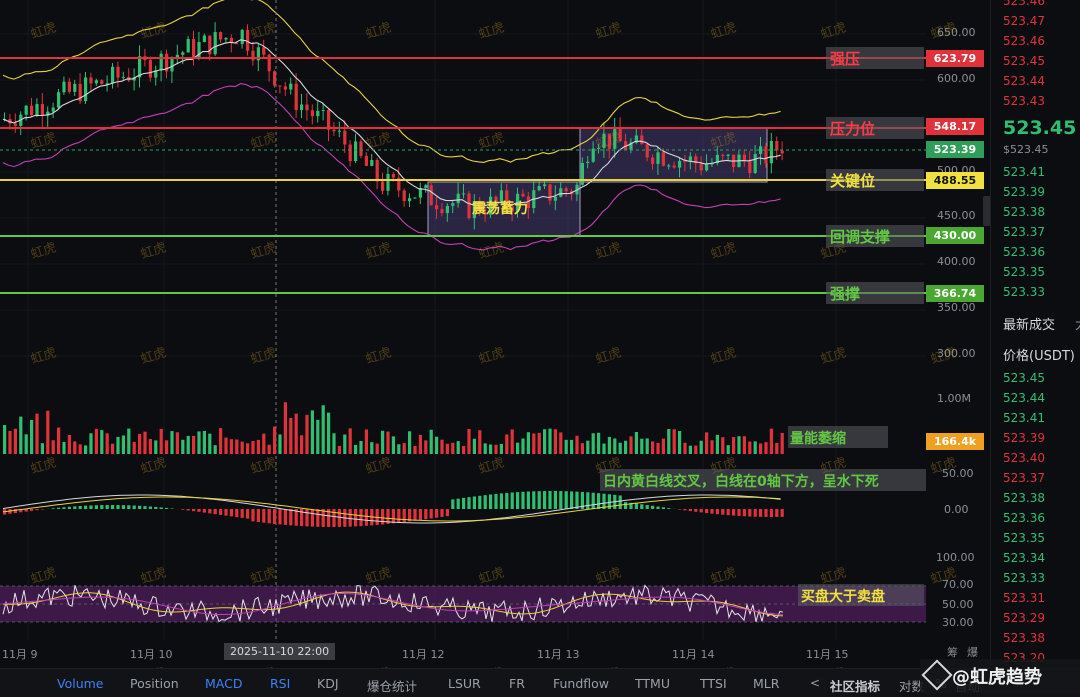 The width and height of the screenshot is (1080, 697). What do you see at coordinates (1024, 638) in the screenshot?
I see `trade-row: 523.38` at bounding box center [1024, 638].